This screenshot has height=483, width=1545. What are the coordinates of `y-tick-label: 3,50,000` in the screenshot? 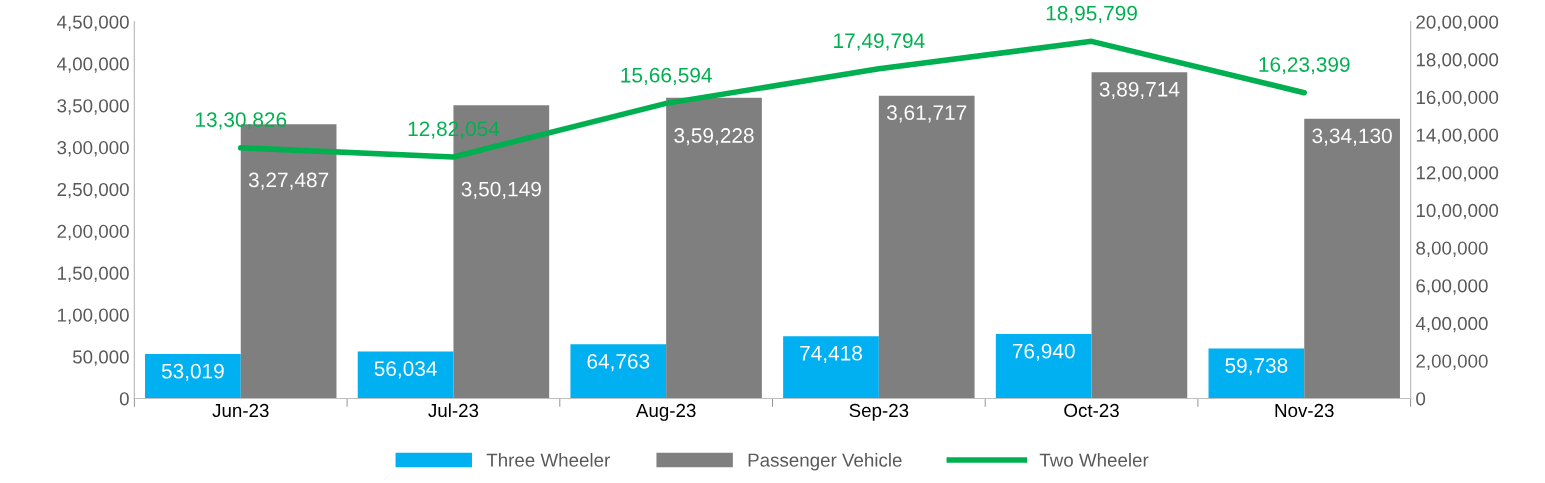 It's located at (93, 107).